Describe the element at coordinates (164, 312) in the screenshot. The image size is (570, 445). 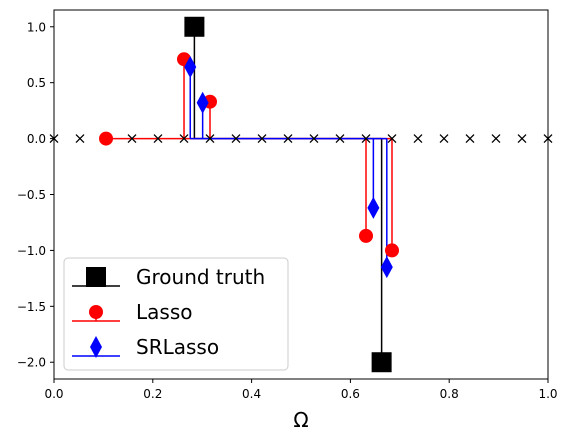
I see `legend-label: Lasso` at that location.